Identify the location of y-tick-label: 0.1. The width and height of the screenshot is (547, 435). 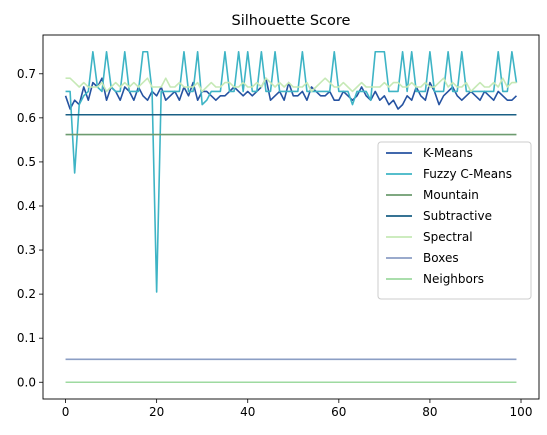
(26, 338).